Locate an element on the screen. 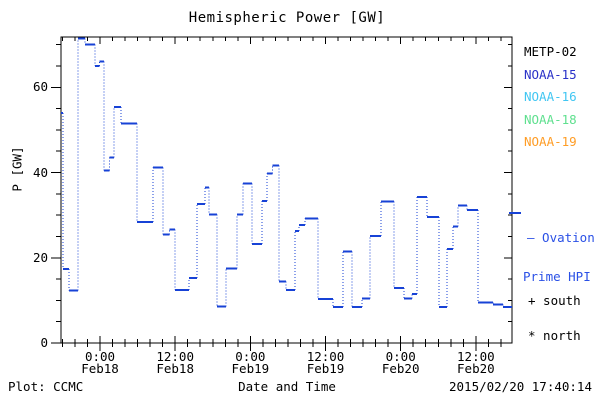 The width and height of the screenshot is (600, 400). legend-item-noaa-16: NOAA-16 is located at coordinates (550, 96).